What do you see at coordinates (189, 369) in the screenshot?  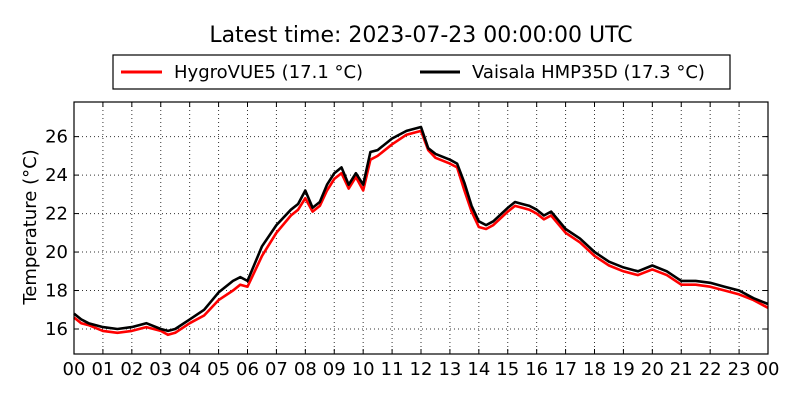 I see `x-tick-label: 04` at bounding box center [189, 369].